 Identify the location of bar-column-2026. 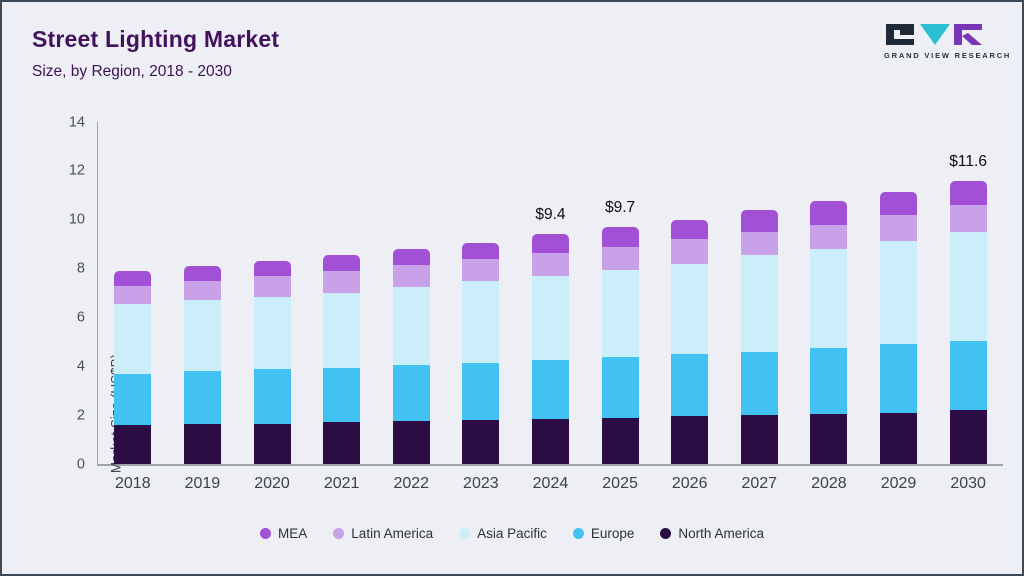
(690, 293).